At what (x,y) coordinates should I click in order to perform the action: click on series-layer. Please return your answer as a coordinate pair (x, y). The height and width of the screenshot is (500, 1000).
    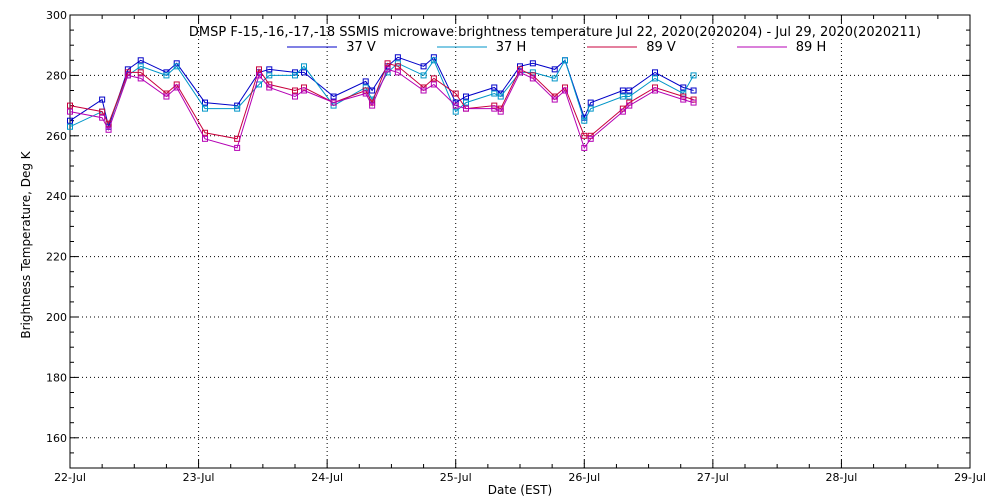
    Looking at the image, I should click on (382, 102).